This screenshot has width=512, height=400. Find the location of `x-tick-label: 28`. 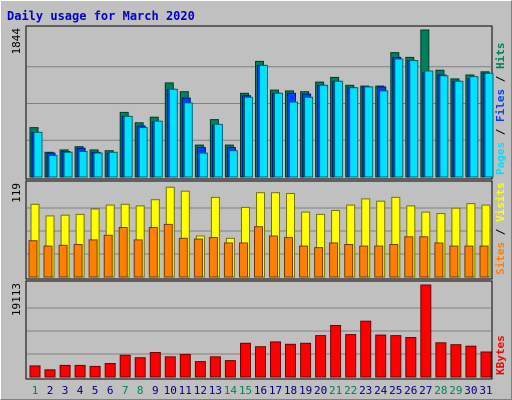

x-tick-label: 28 is located at coordinates (440, 390).